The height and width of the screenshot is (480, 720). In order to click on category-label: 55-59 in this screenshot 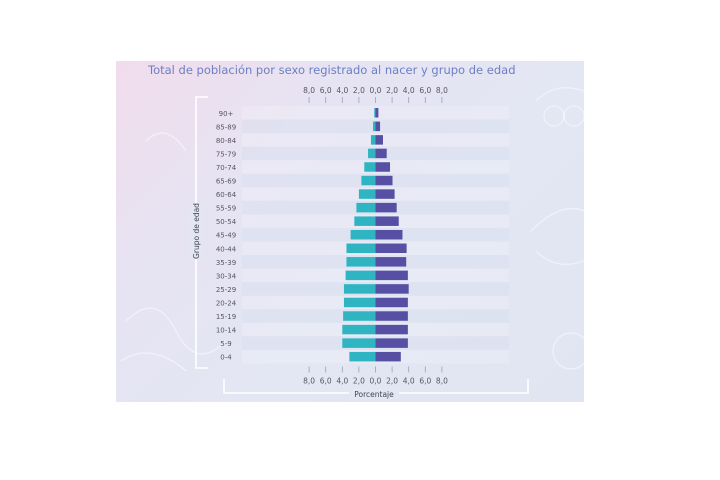, I will do `click(226, 209)`.